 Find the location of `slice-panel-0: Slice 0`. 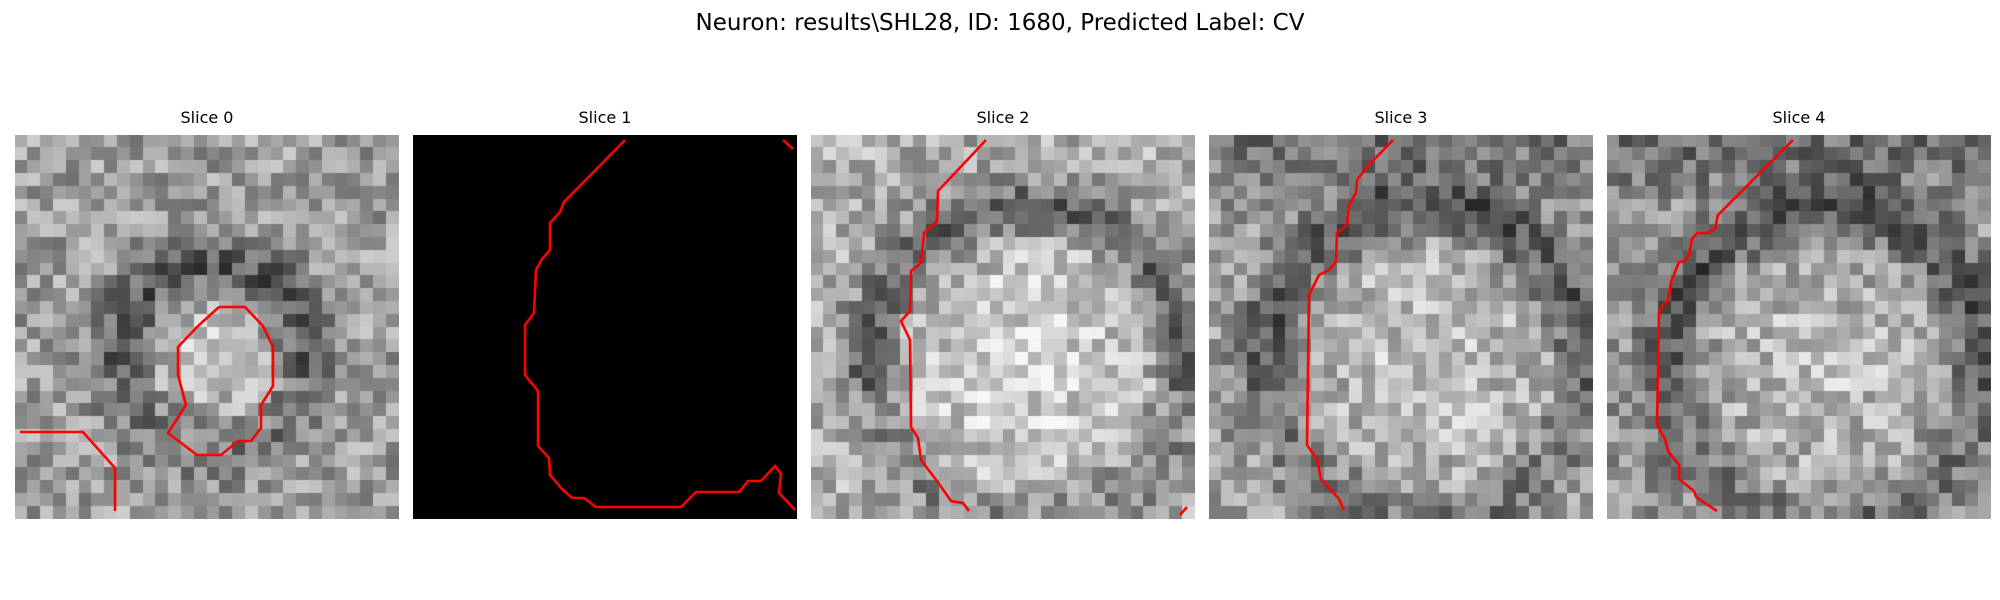

slice-panel-0: Slice 0 is located at coordinates (207, 313).